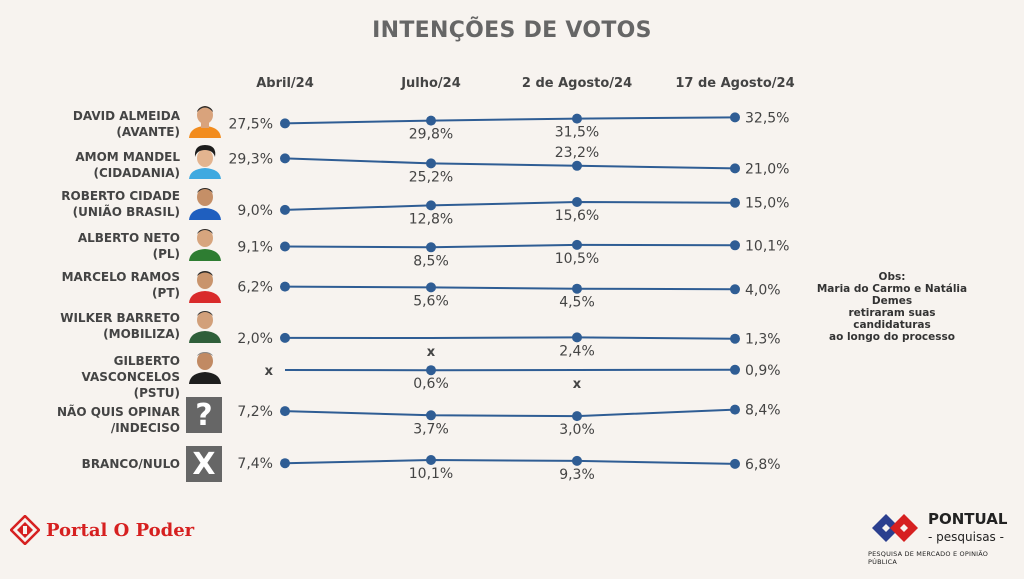 This screenshot has height=579, width=1024. What do you see at coordinates (928, 558) in the screenshot?
I see `pontual-logo-tagline: PESQUISA DE MERCADO E OPINIÃO PÚBLICA` at bounding box center [928, 558].